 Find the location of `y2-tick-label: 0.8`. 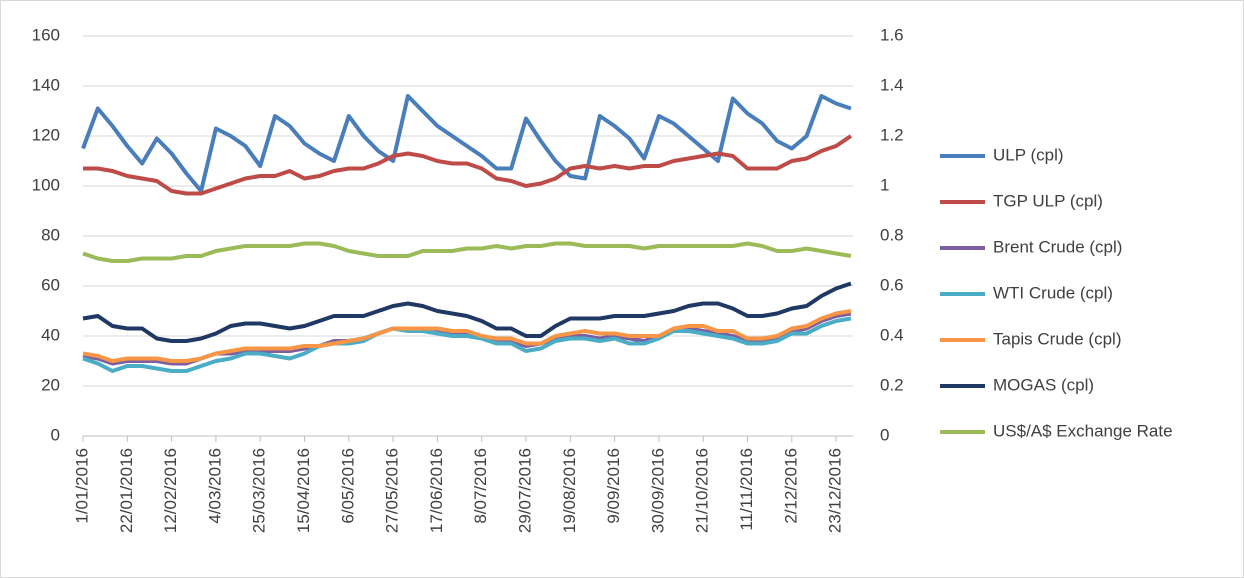

y2-tick-label: 0.8 is located at coordinates (892, 234).